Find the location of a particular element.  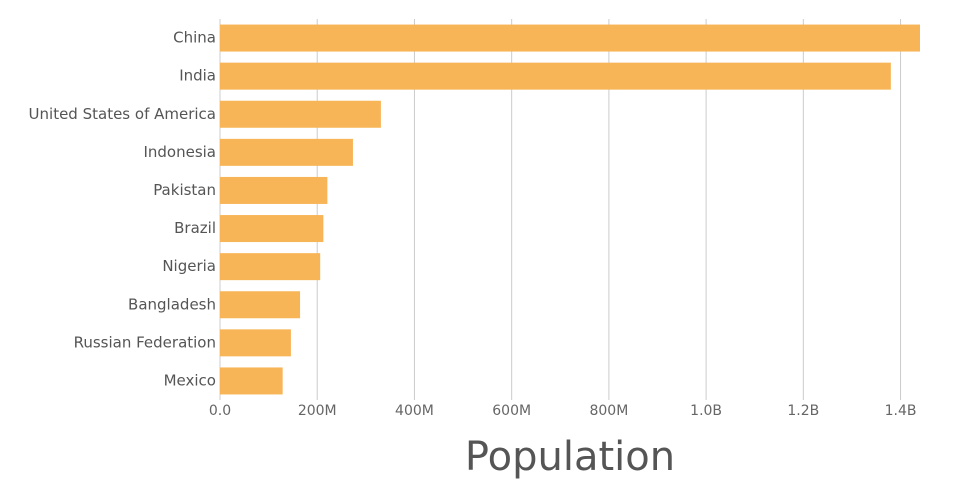

x-tick-label: 600M is located at coordinates (511, 411).